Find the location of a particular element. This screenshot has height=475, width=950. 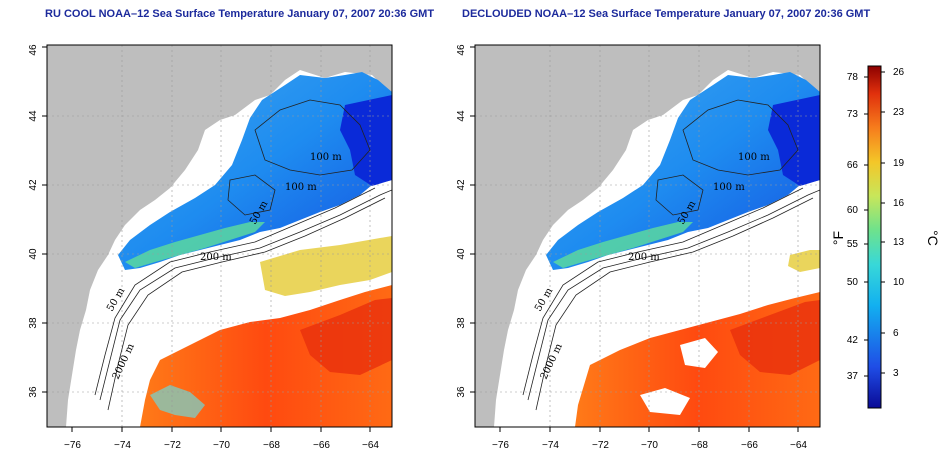

celsius-tick: 6 is located at coordinates (896, 333).